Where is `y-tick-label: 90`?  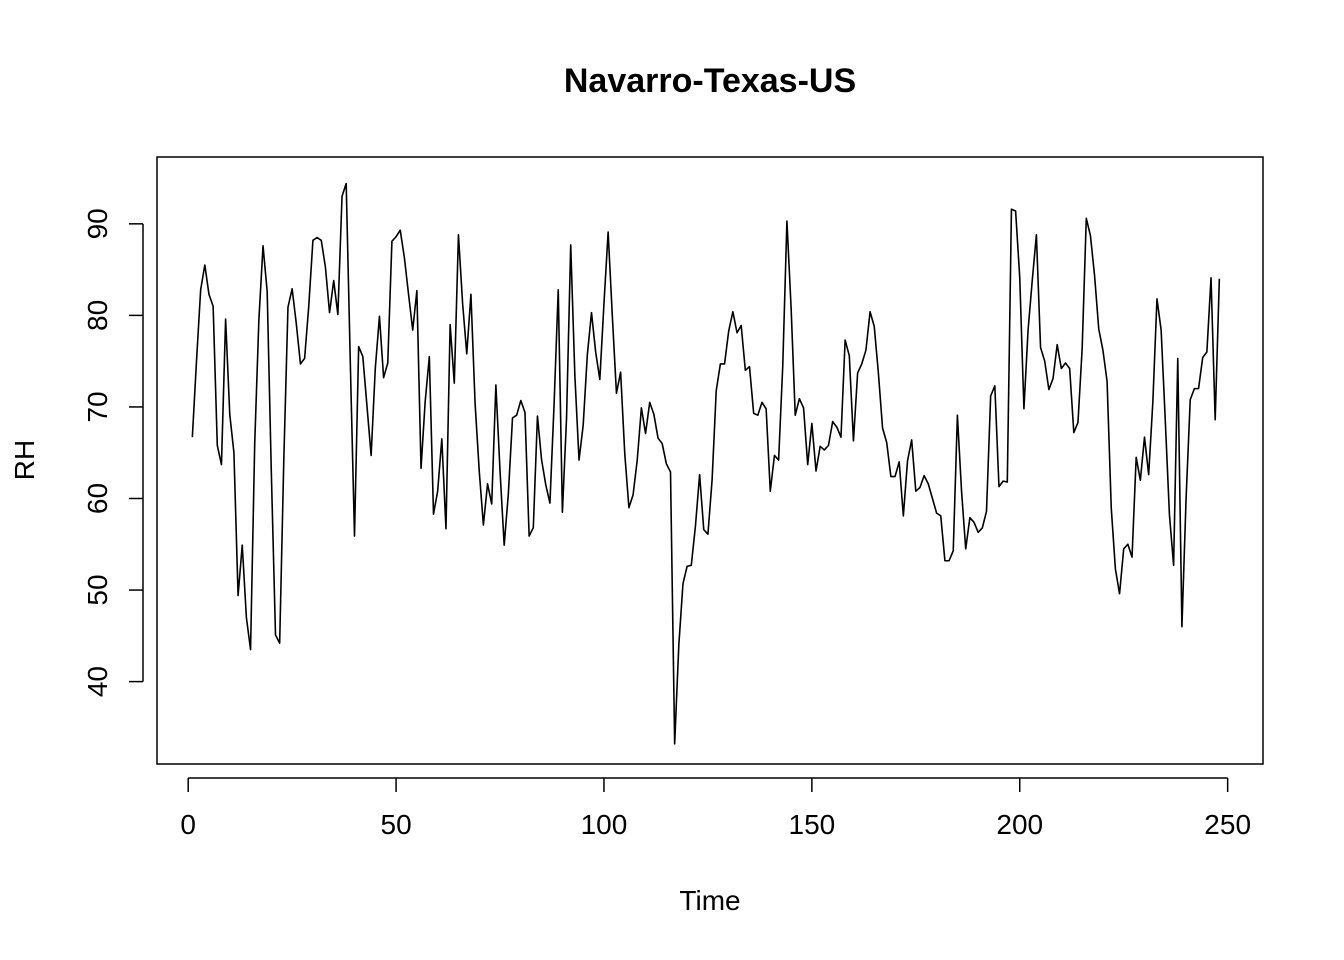
y-tick-label: 90 is located at coordinates (97, 223).